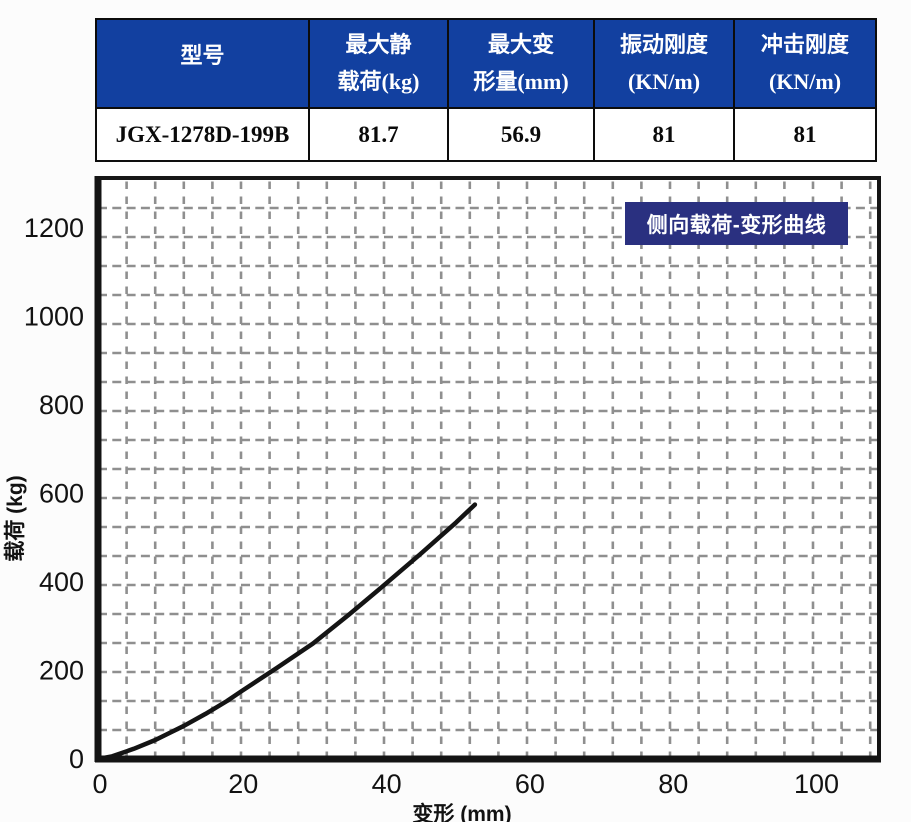 This screenshot has height=822, width=911. I want to click on y-tick-label: 600, so click(61, 494).